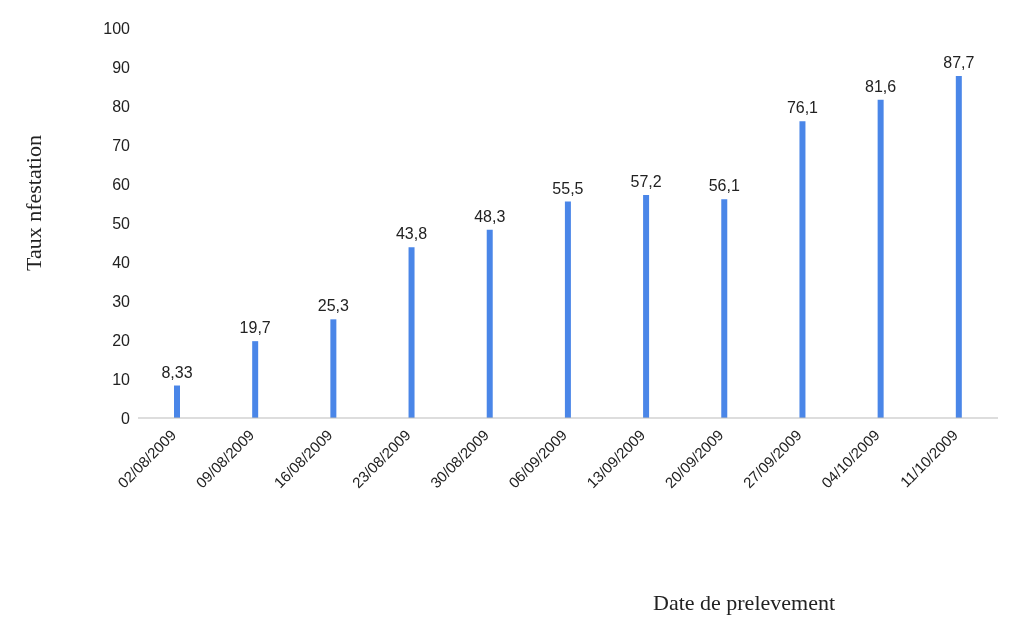  Describe the element at coordinates (126, 418) in the screenshot. I see `y-tick-label: 0` at that location.